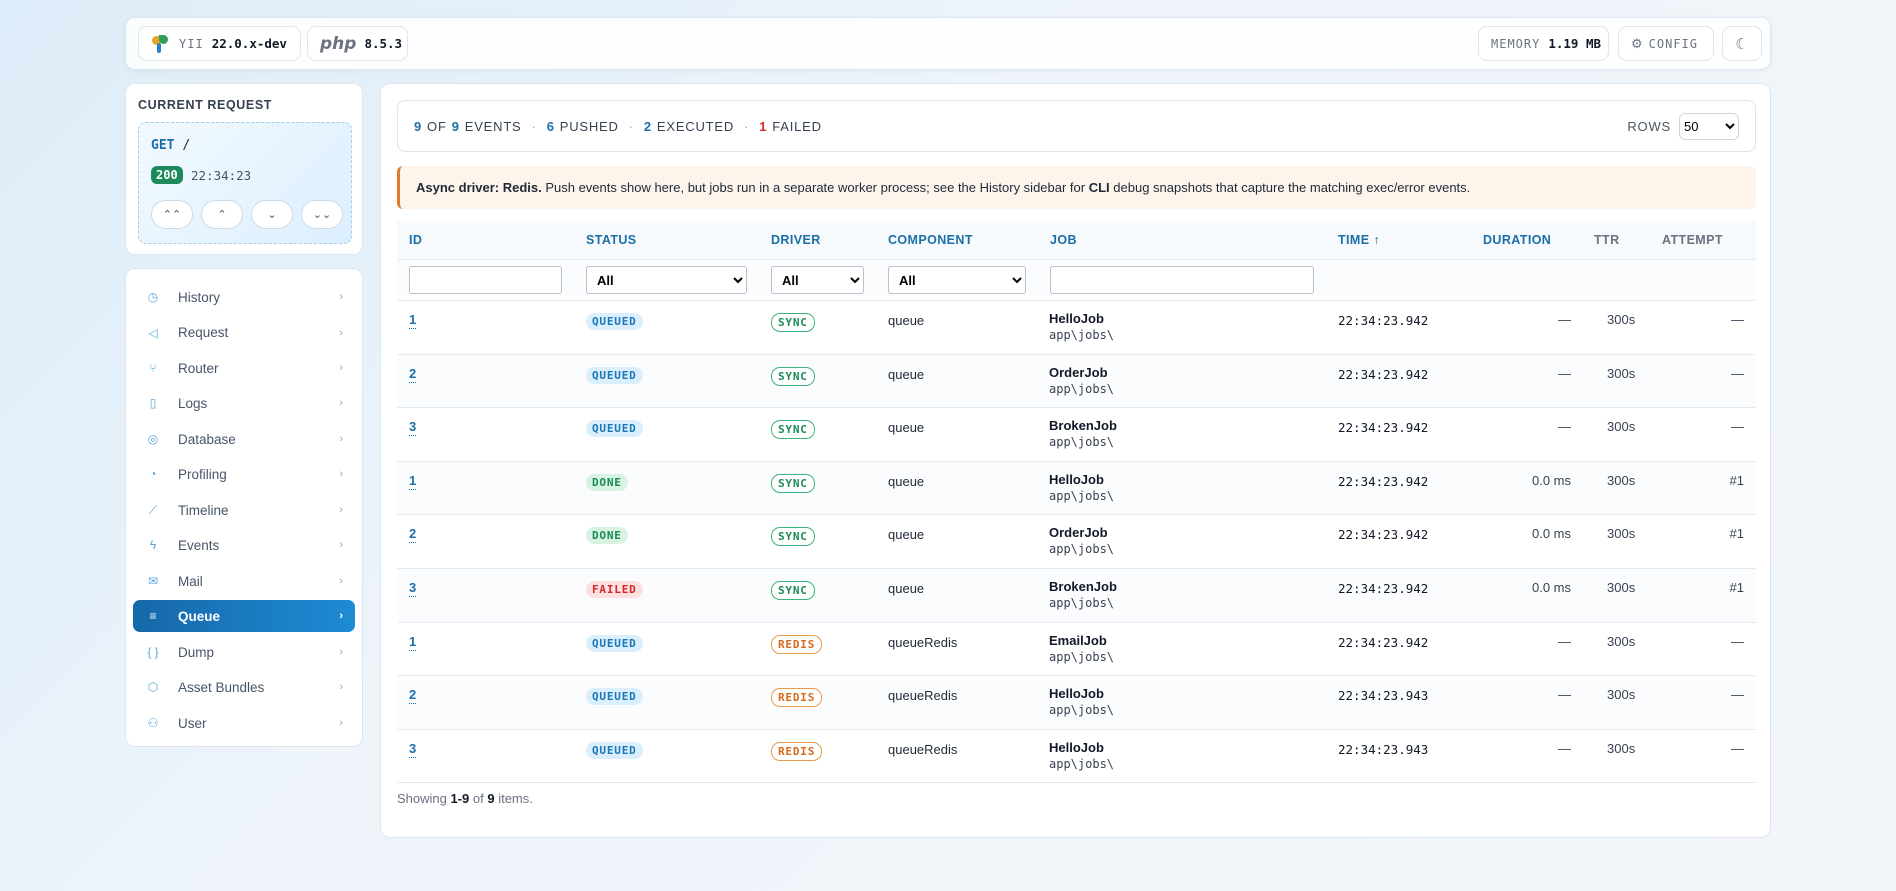 This screenshot has height=891, width=1896. Describe the element at coordinates (357, 43) in the screenshot. I see `php-version-pill: php 8.5.3` at that location.